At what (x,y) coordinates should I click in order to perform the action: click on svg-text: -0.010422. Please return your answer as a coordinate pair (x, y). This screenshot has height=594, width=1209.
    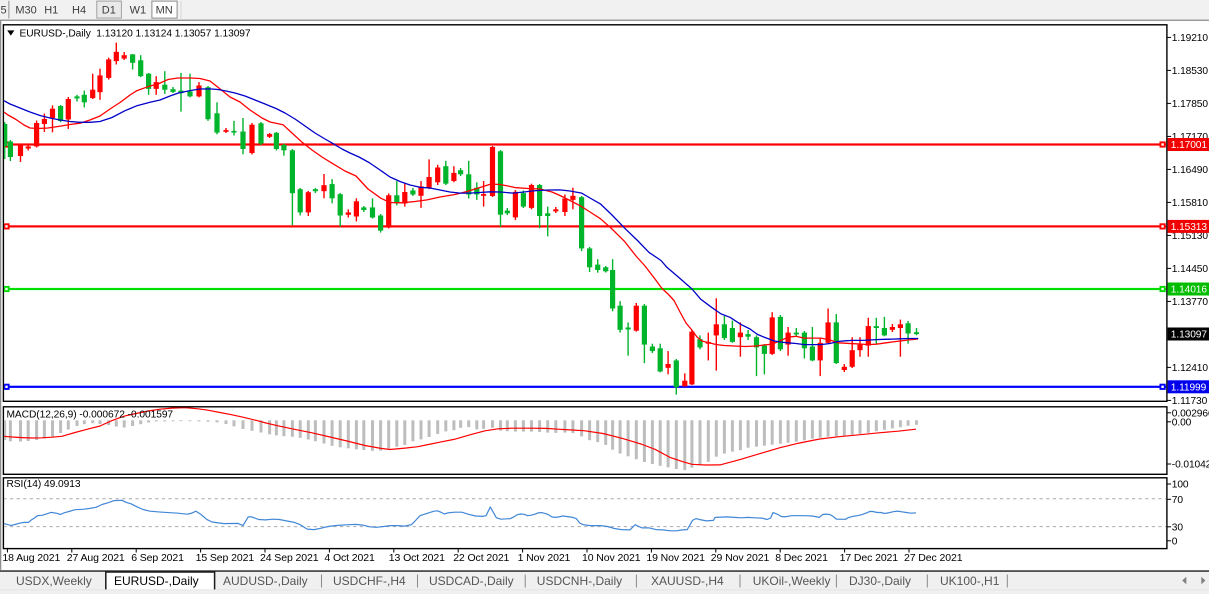
    Looking at the image, I should click on (1190, 465).